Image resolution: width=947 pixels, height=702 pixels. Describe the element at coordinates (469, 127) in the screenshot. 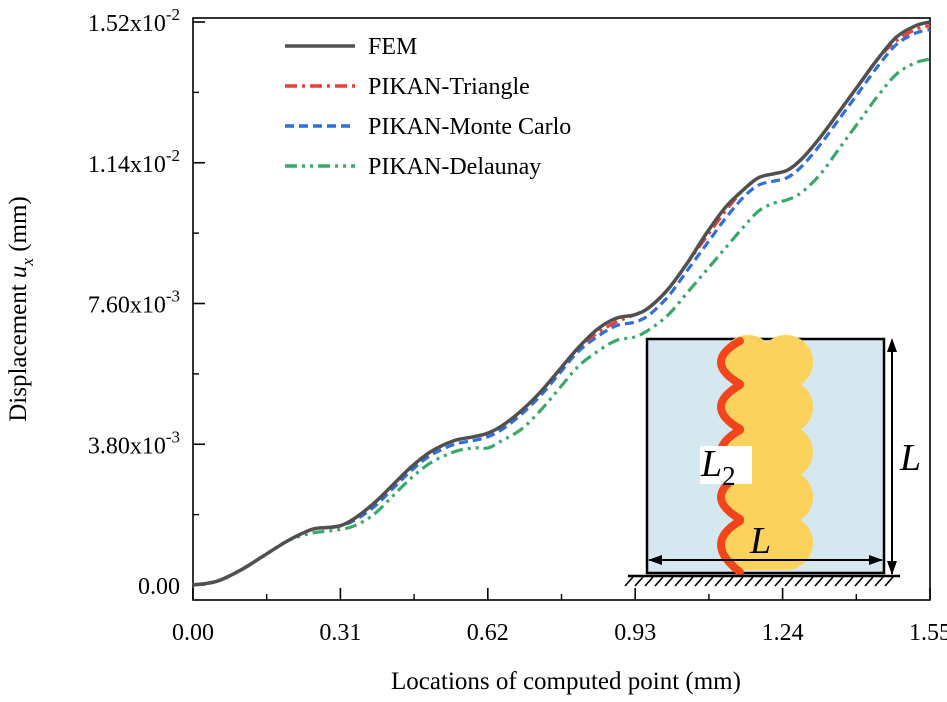

I see `legend-label: PIKAN-Monte Carlo` at that location.